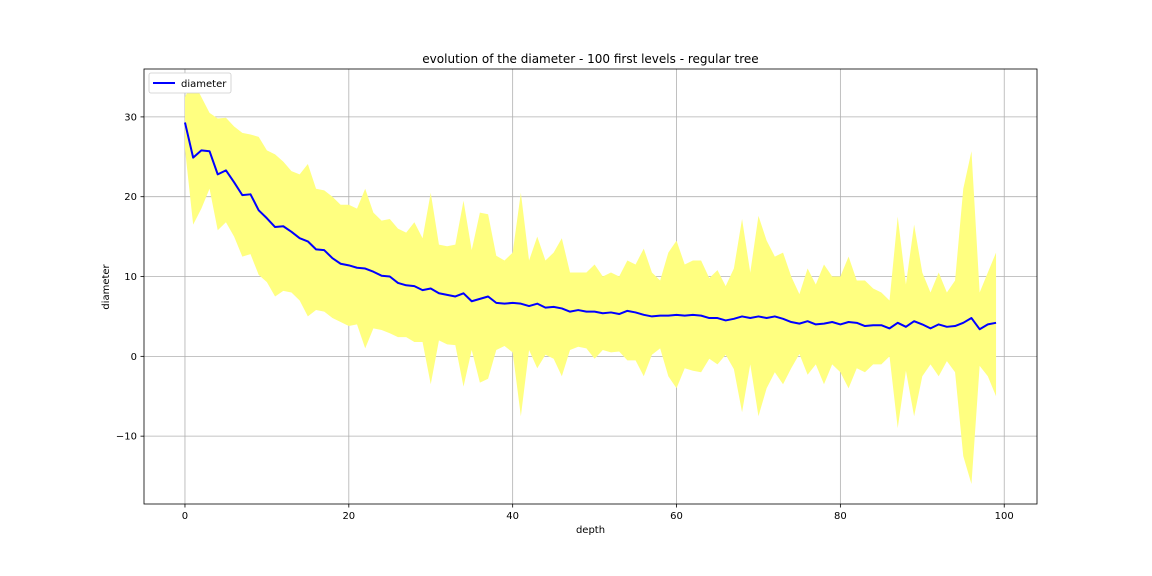  I want to click on y-axis-label: diameter, so click(106, 286).